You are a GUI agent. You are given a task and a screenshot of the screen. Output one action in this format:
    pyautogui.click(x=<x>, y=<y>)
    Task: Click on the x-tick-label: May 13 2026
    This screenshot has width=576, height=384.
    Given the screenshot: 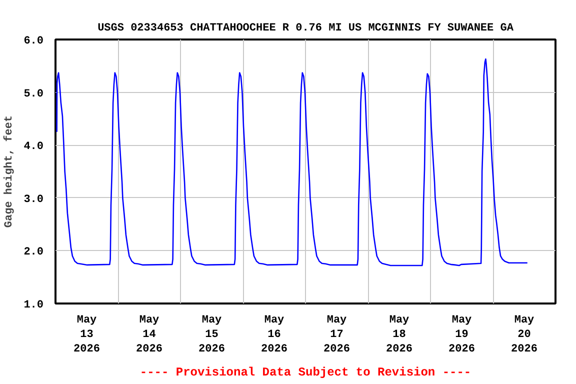 What is the action you would take?
    pyautogui.click(x=87, y=335)
    